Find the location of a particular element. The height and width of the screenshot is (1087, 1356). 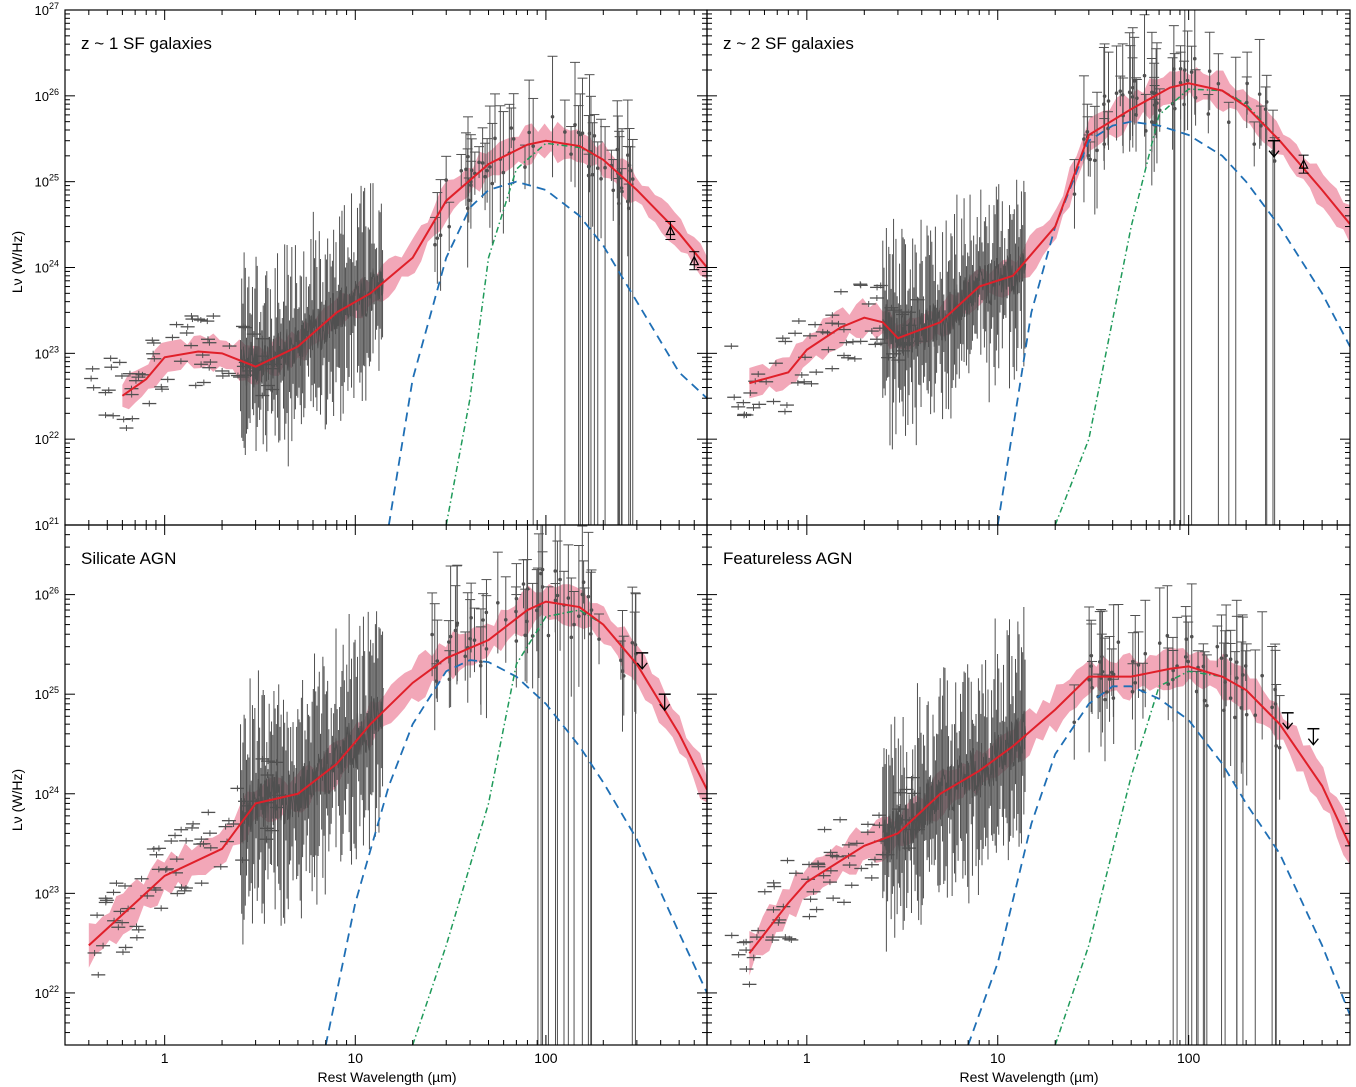

agn-component-line is located at coordinates (1158, 865).